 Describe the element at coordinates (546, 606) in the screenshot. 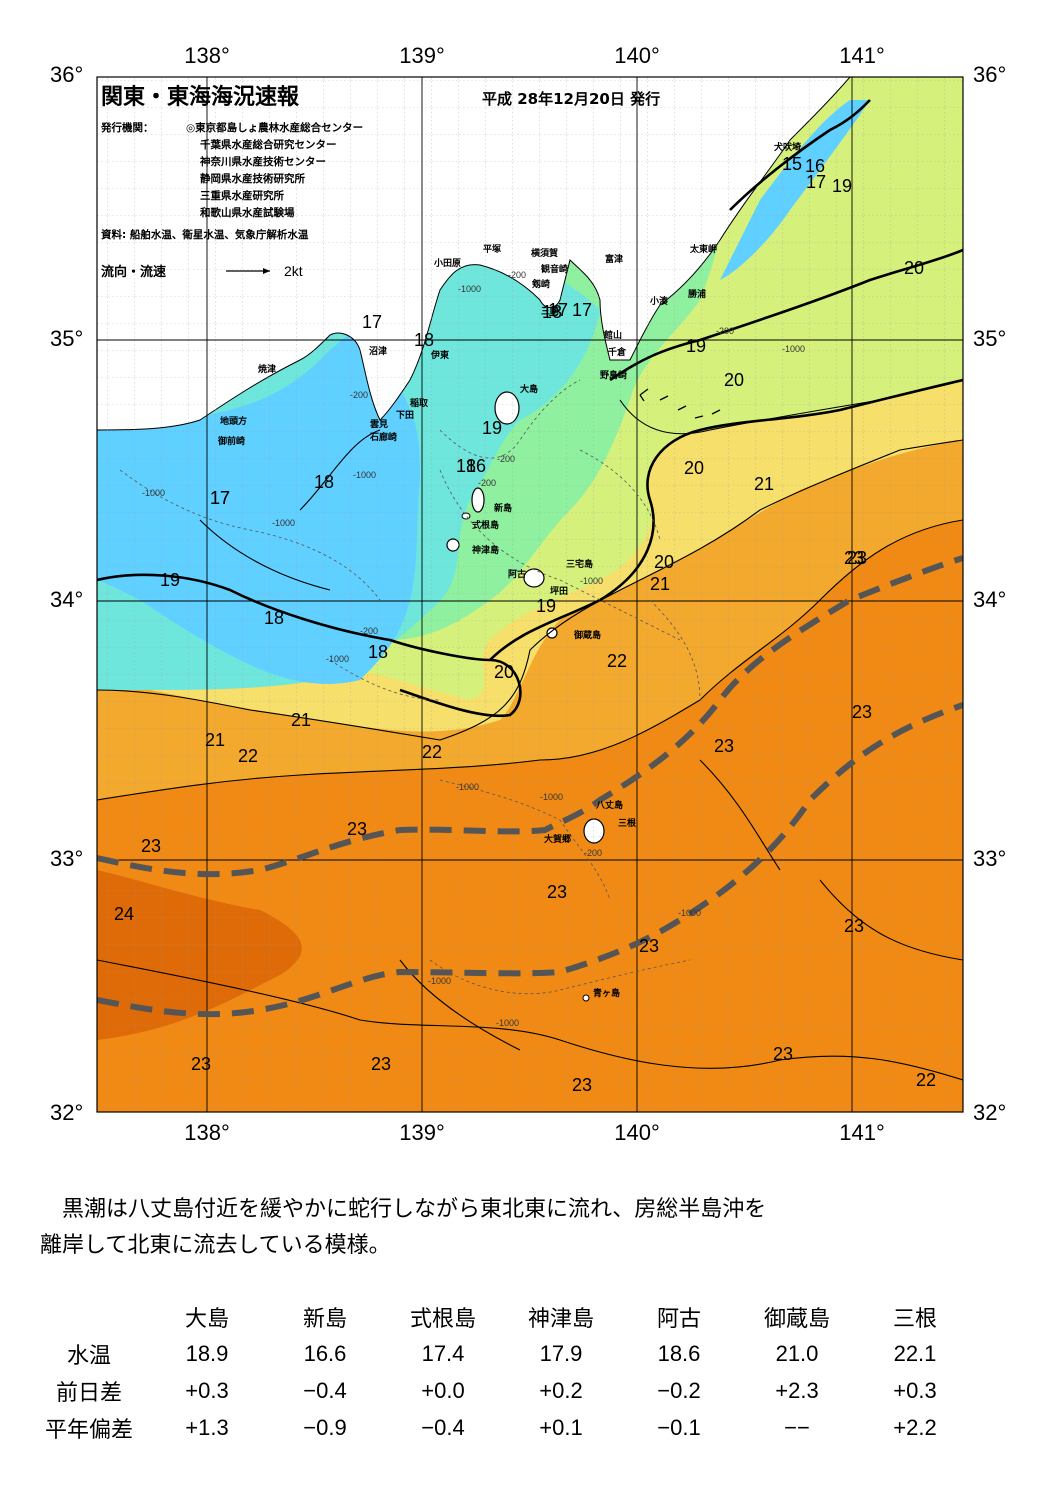

I see `isotherm-label: 19` at that location.